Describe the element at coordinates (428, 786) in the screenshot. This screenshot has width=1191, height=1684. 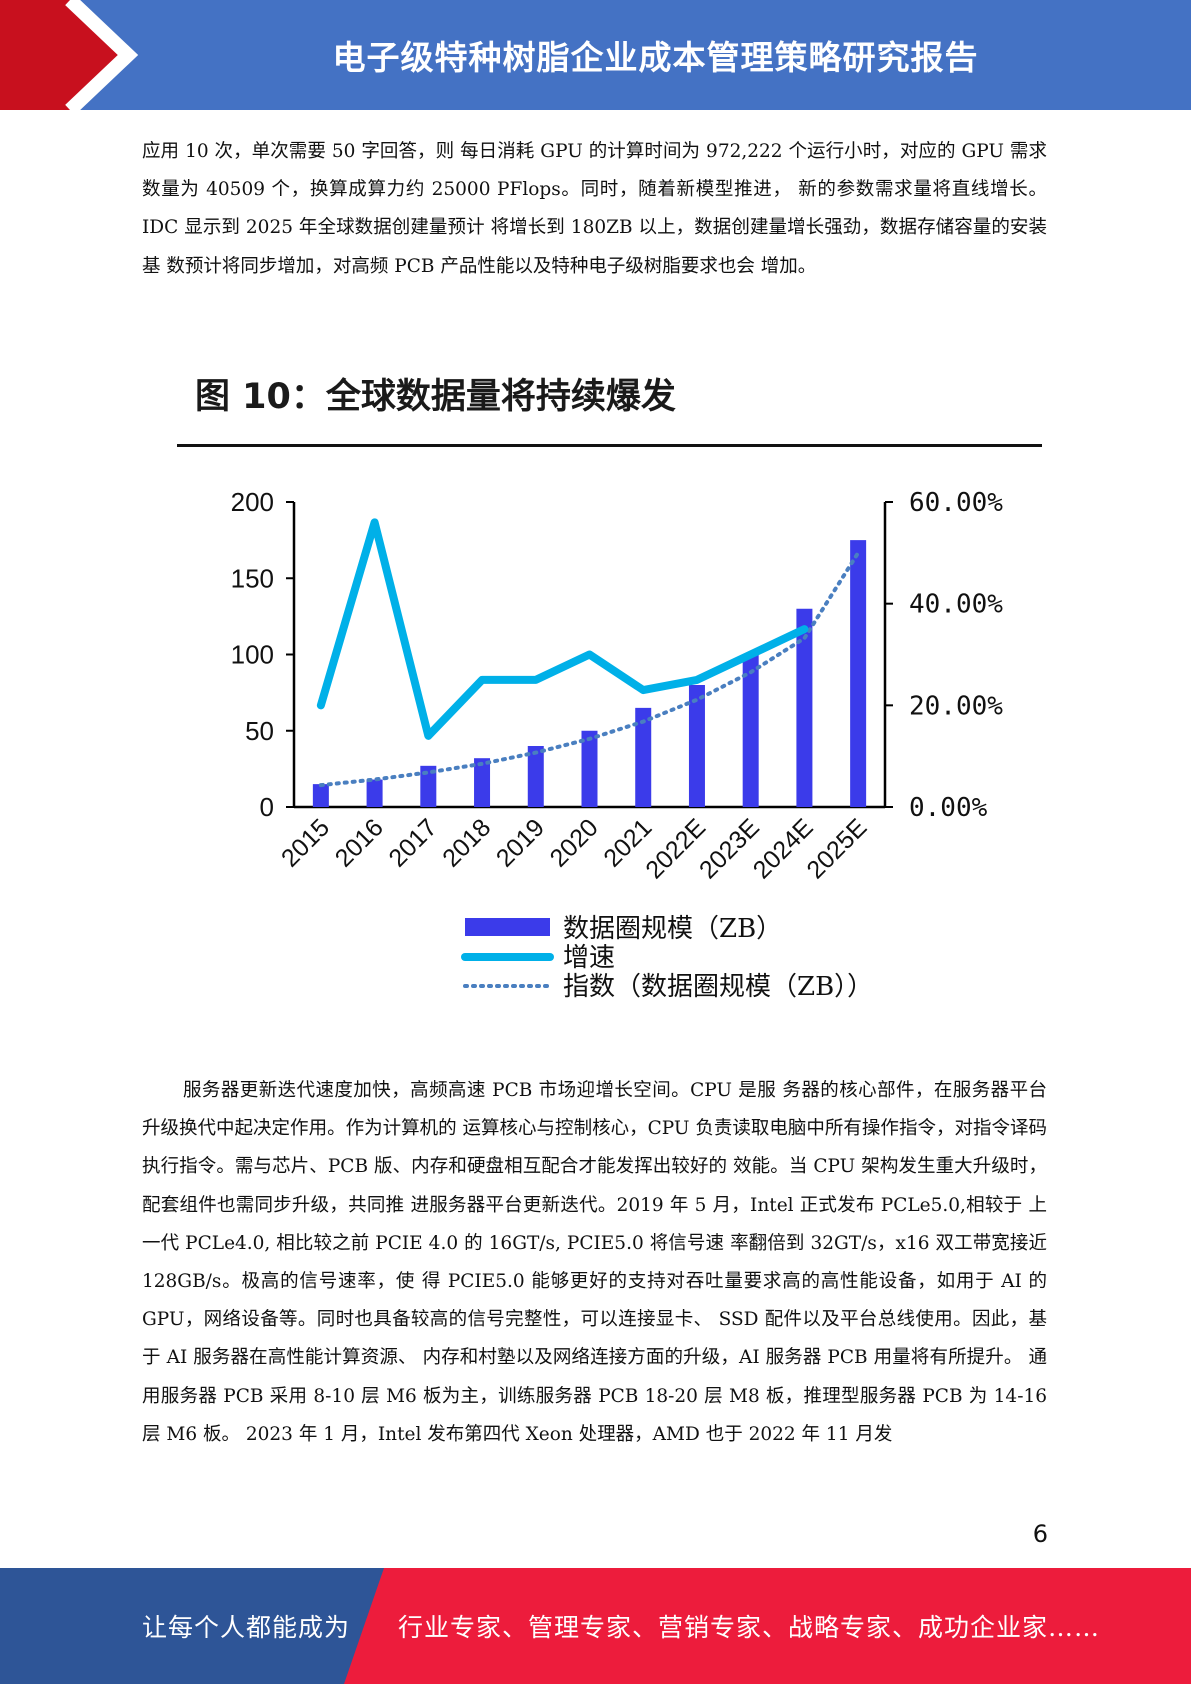
I see `bar-2017` at that location.